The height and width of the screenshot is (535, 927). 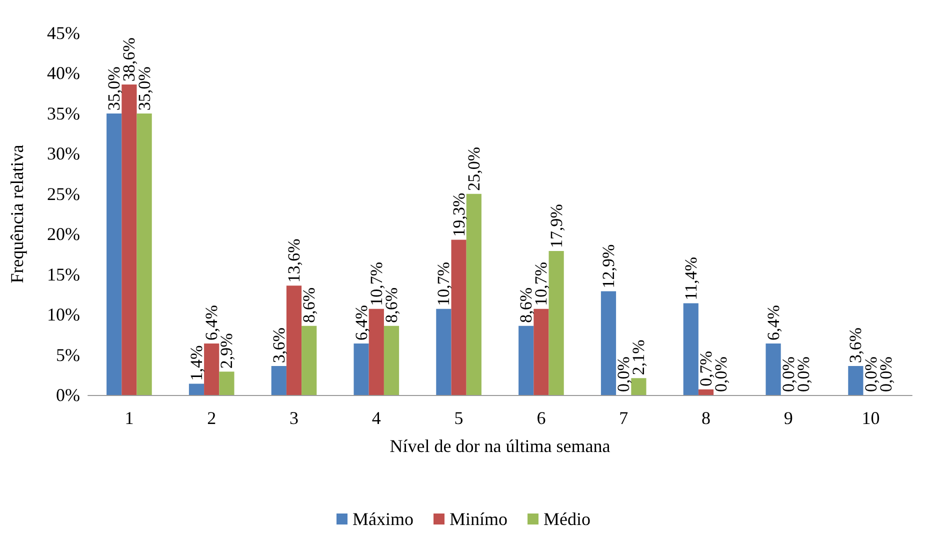 I want to click on data-label: 8,6%, so click(x=309, y=305).